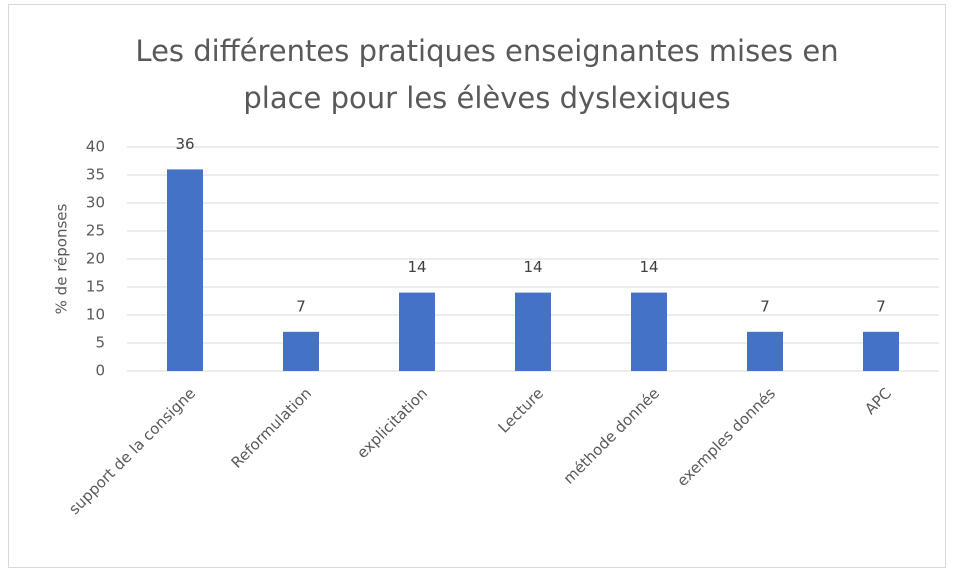 This screenshot has height=574, width=954. I want to click on data-label: 36, so click(184, 144).